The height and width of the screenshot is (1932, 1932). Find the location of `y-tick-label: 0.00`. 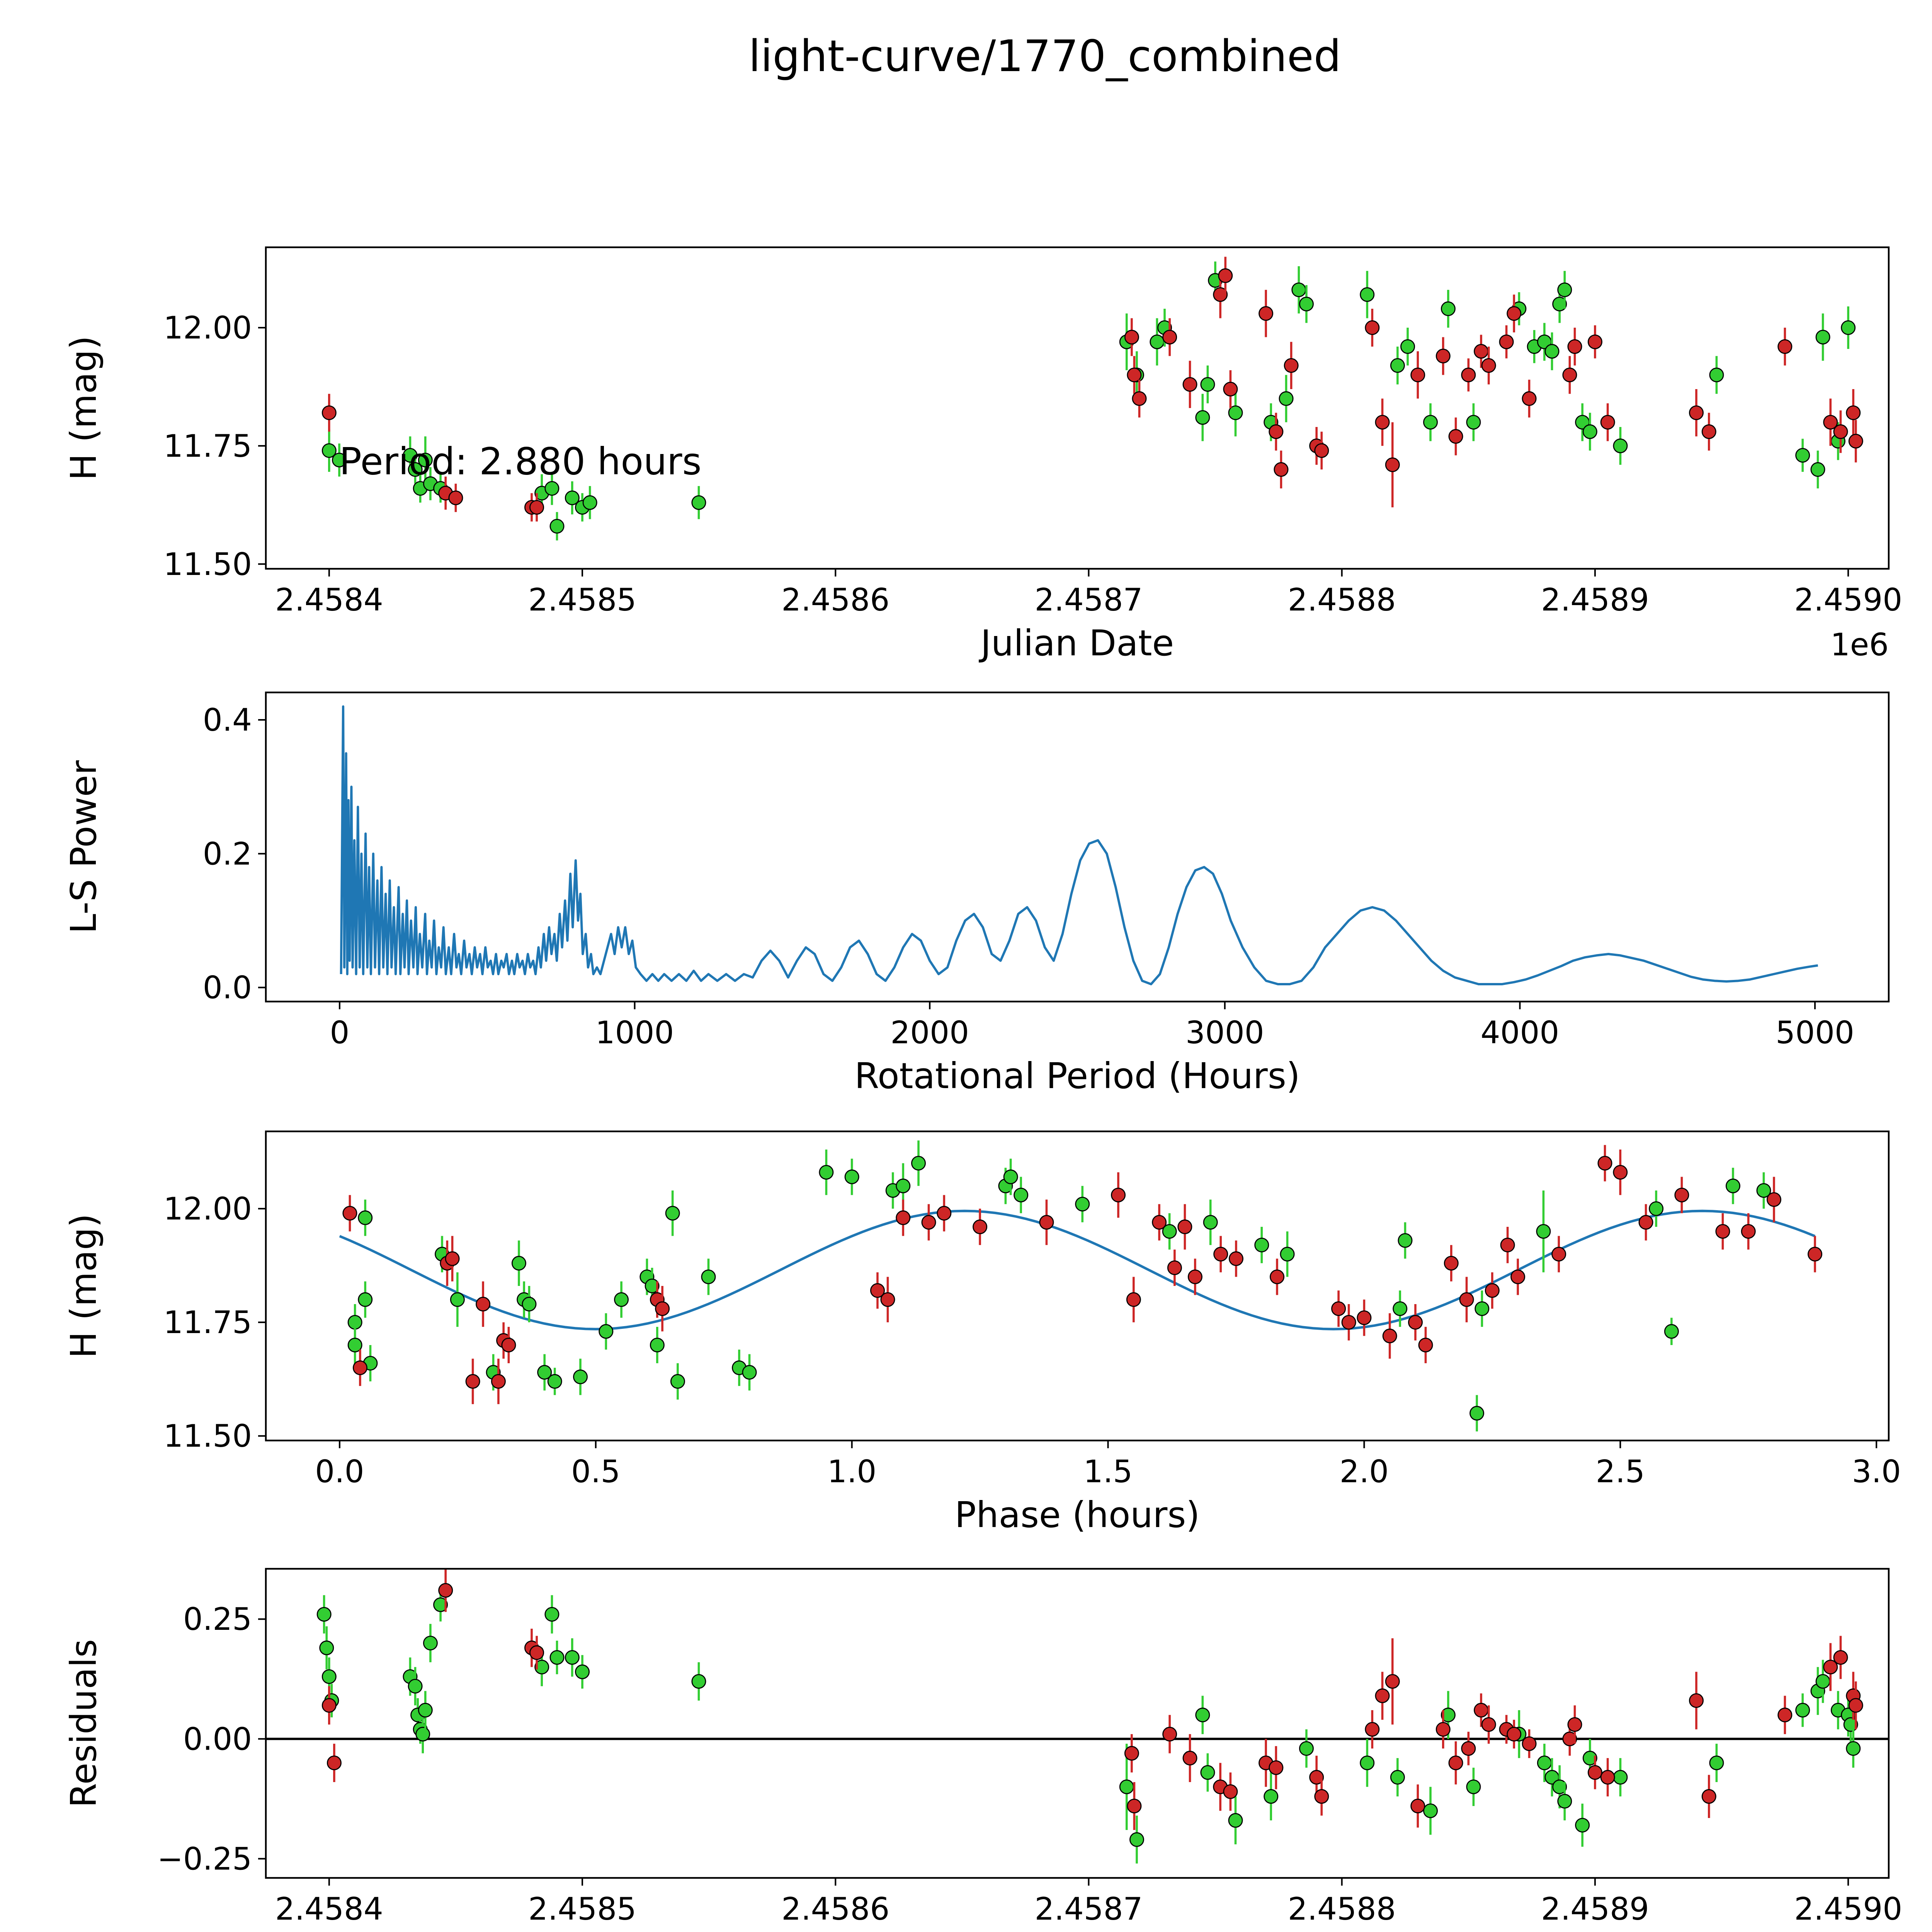

y-tick-label: 0.00 is located at coordinates (218, 1739).